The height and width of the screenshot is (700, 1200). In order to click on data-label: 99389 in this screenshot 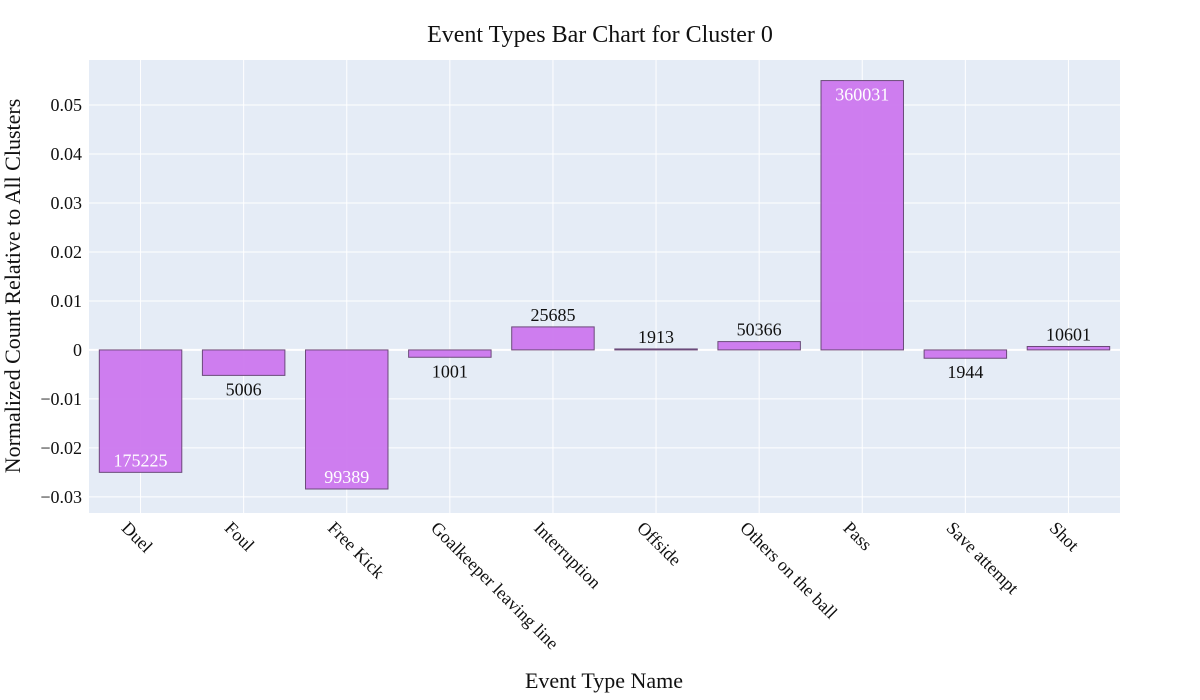, I will do `click(346, 477)`.